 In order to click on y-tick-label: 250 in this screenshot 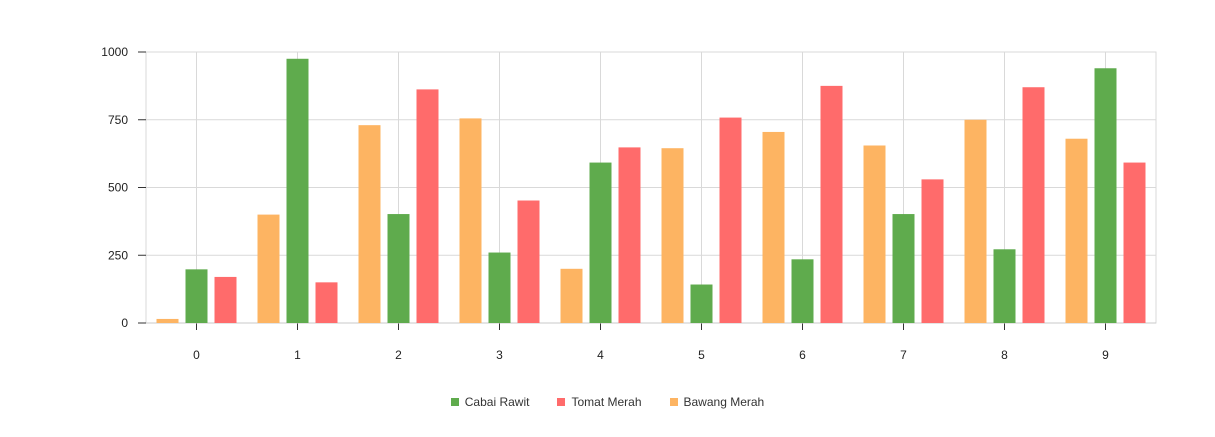, I will do `click(118, 255)`.